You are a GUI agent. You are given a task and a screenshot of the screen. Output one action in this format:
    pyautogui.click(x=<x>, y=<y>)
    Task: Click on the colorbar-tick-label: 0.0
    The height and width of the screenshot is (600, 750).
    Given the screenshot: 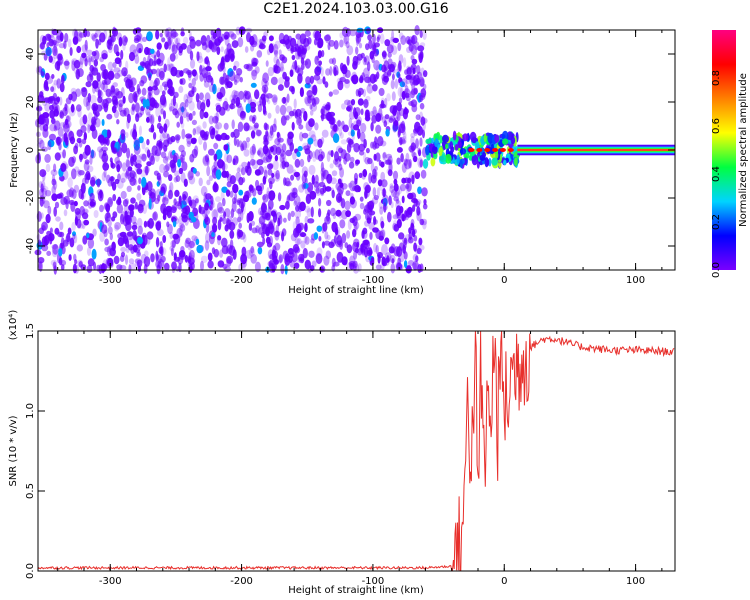 What is the action you would take?
    pyautogui.click(x=716, y=270)
    